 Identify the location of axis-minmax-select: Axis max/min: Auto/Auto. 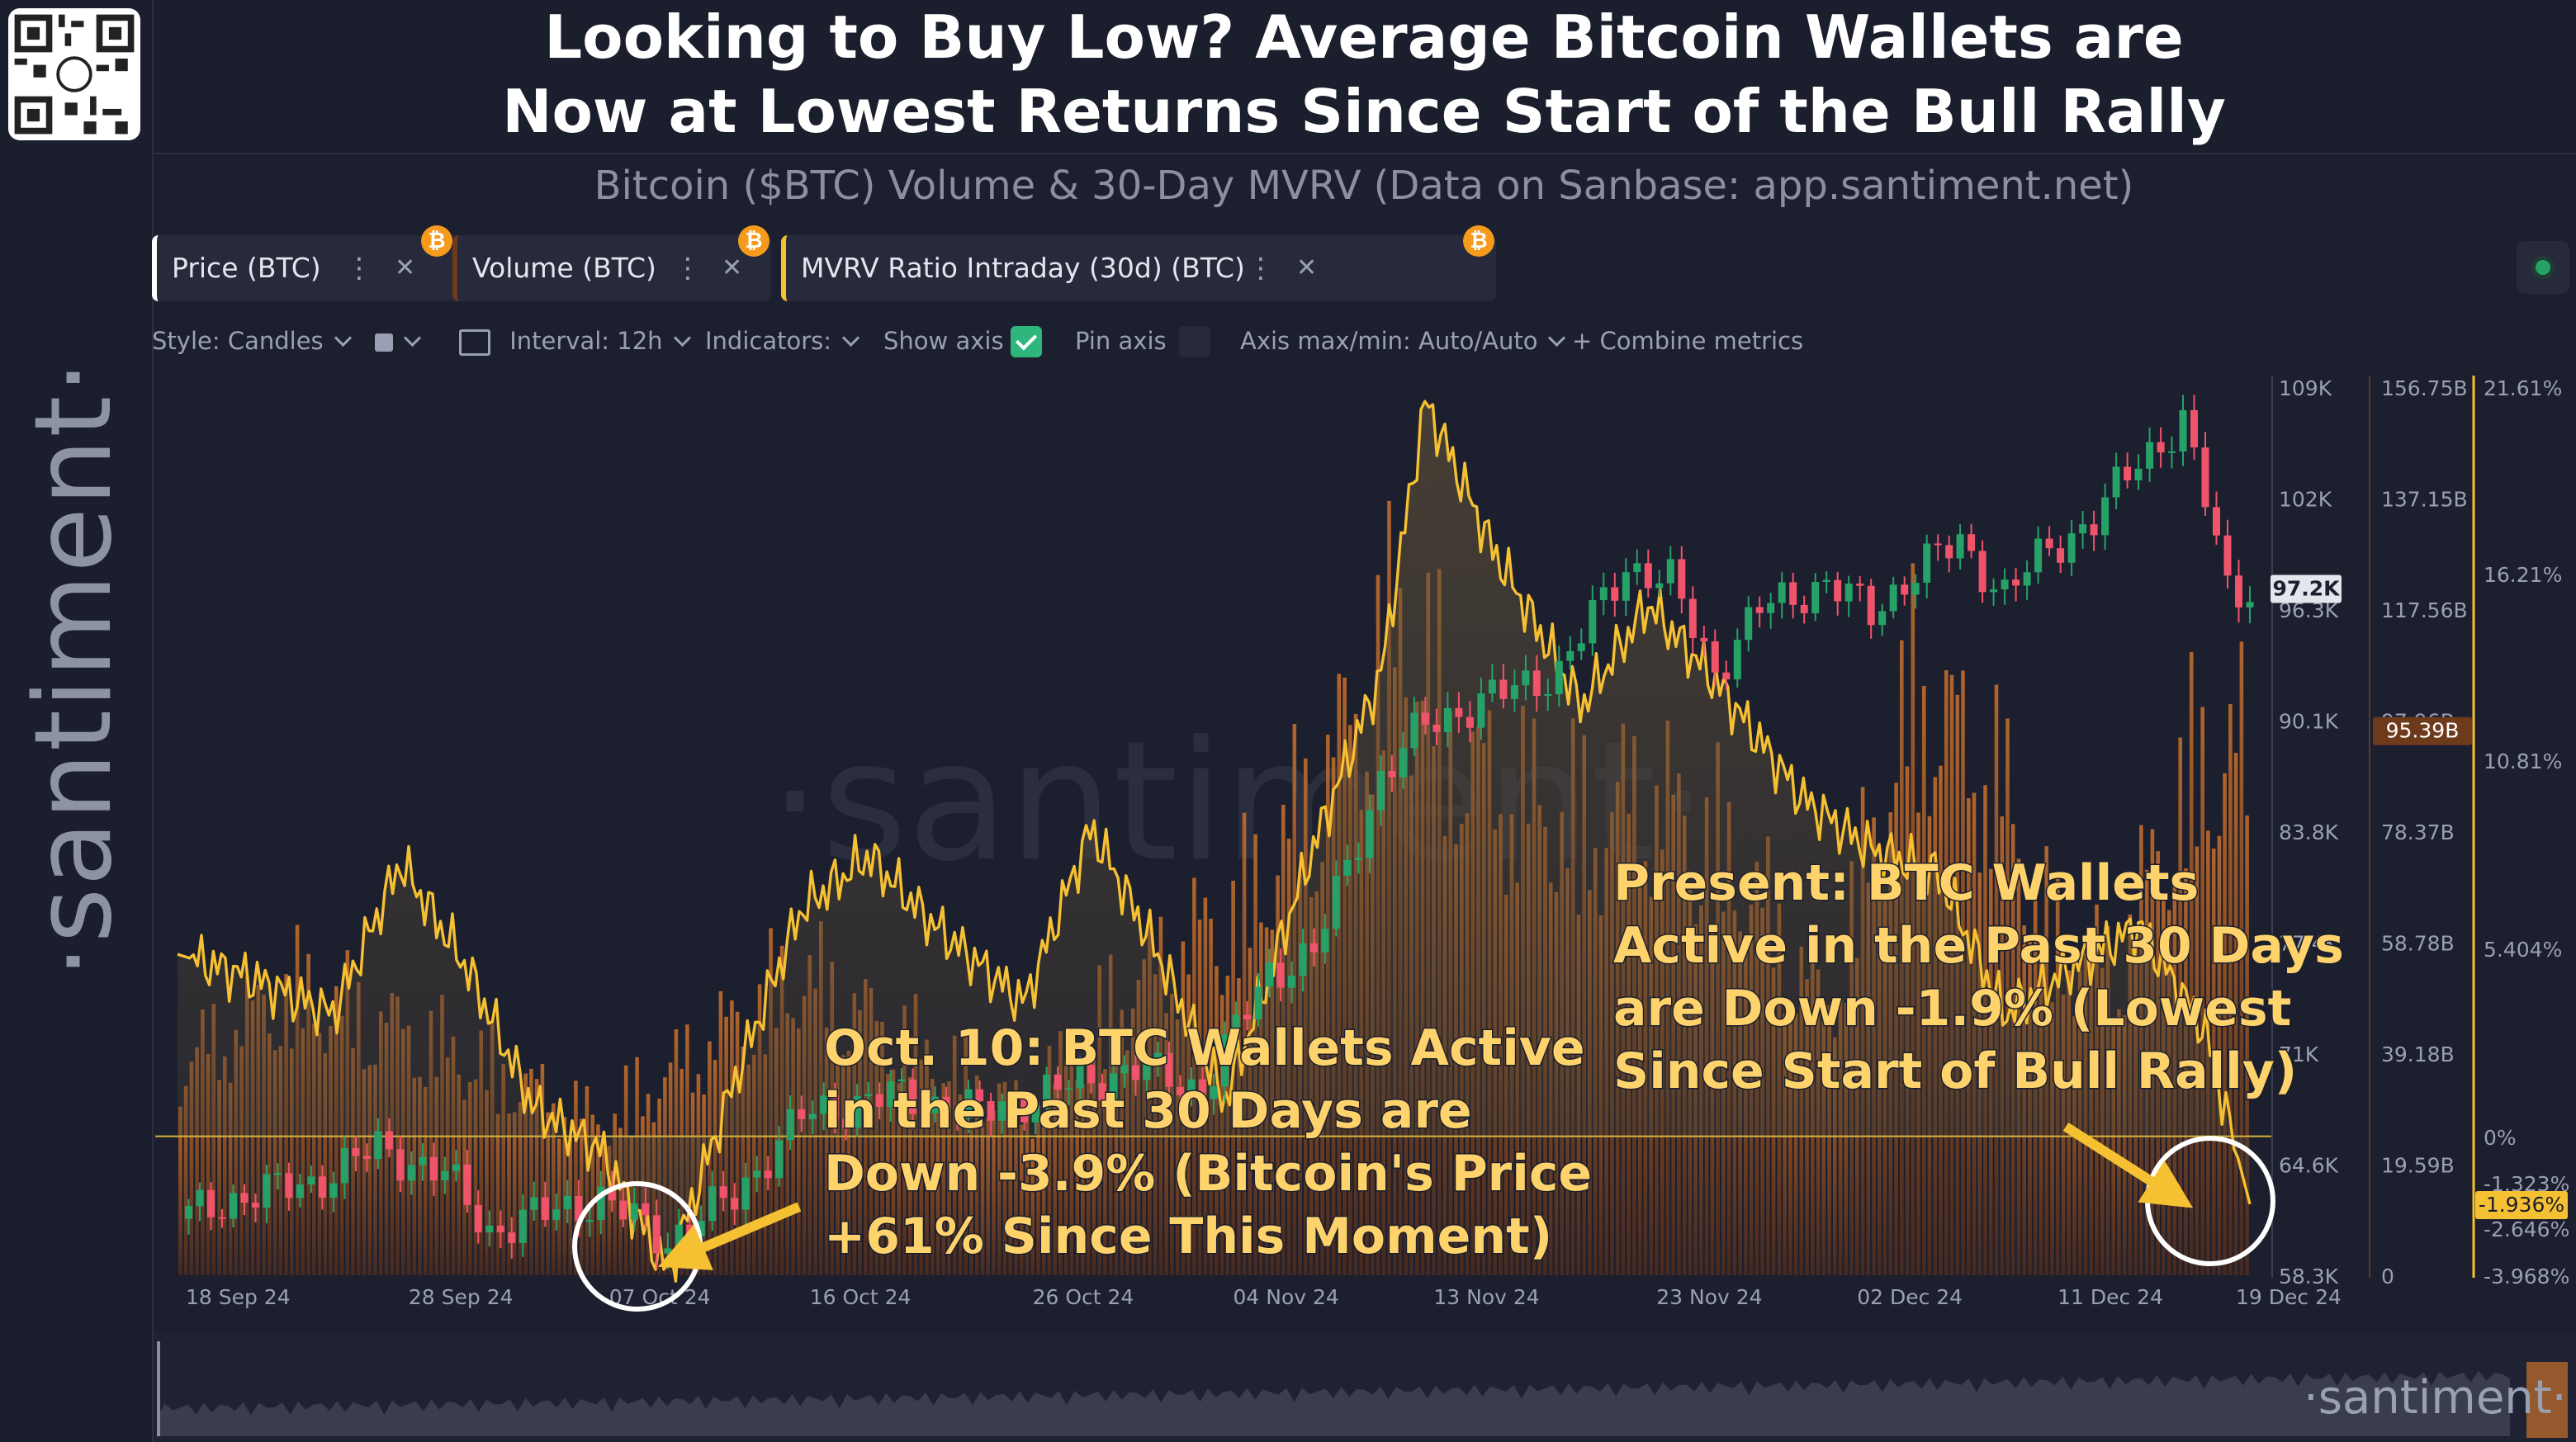
(1403, 341).